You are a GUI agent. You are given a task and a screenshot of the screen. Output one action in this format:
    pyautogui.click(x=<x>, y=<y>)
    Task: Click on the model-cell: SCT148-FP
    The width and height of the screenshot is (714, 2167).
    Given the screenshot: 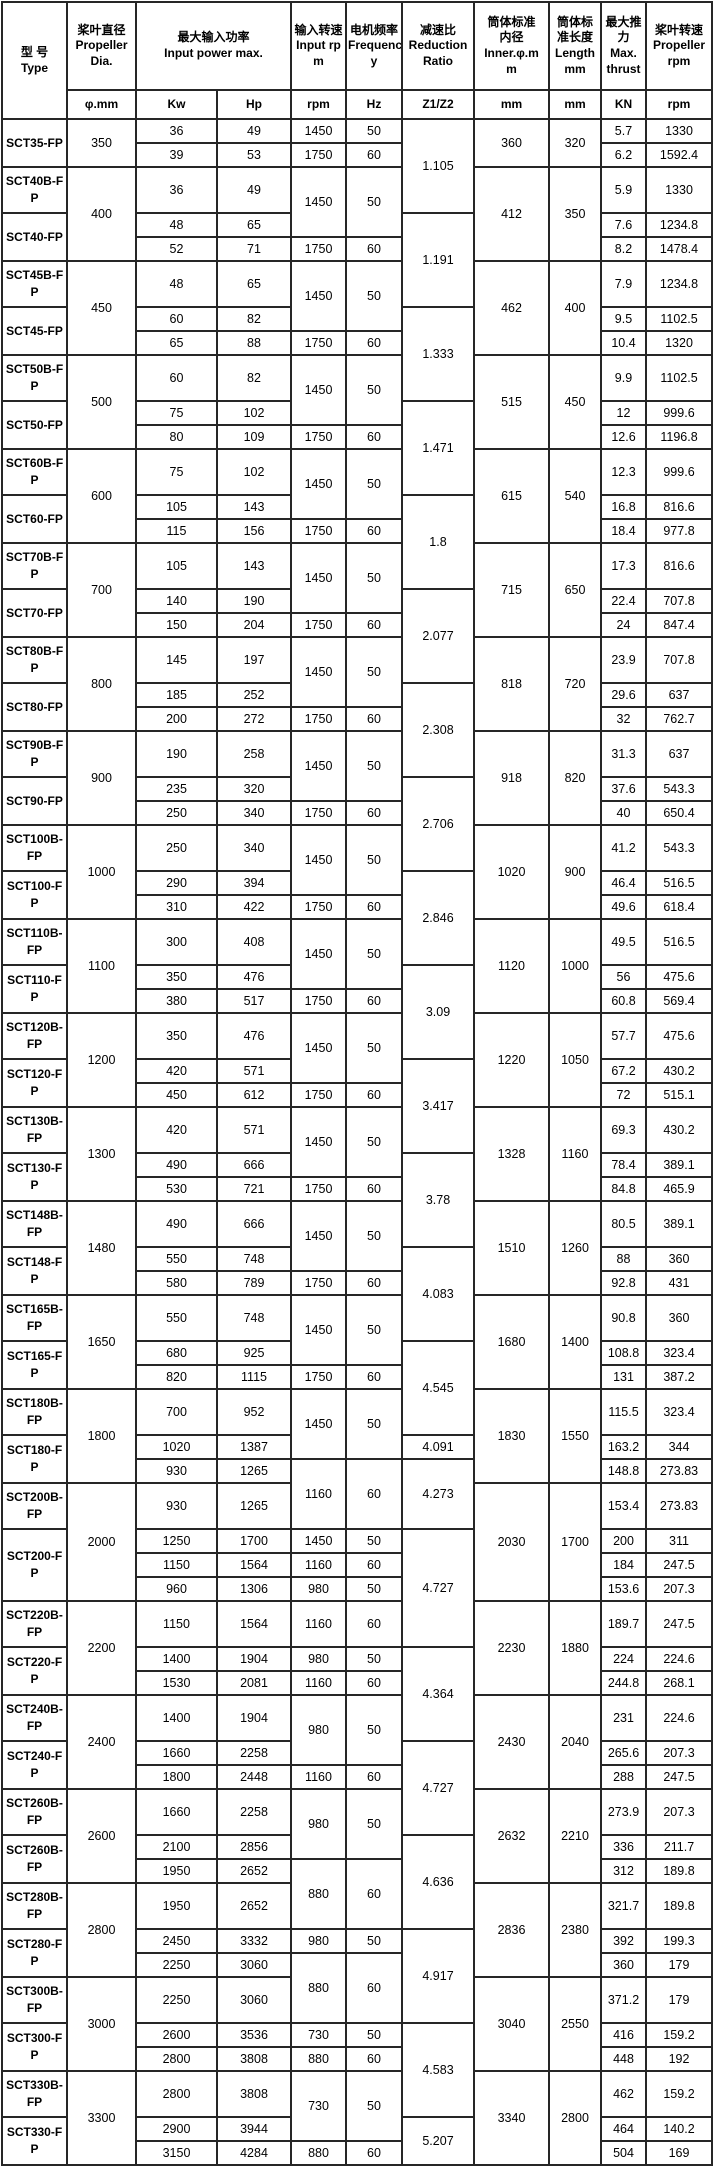 What is the action you would take?
    pyautogui.click(x=34, y=1271)
    